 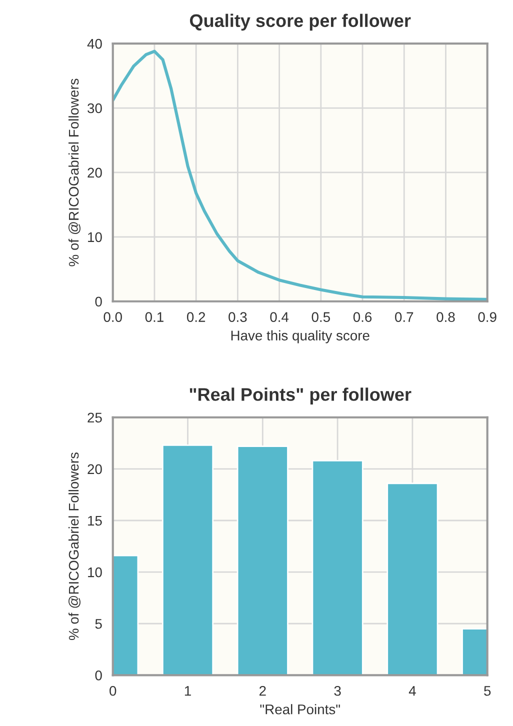 What do you see at coordinates (445, 317) in the screenshot?
I see `x-tick-label: 0.8` at bounding box center [445, 317].